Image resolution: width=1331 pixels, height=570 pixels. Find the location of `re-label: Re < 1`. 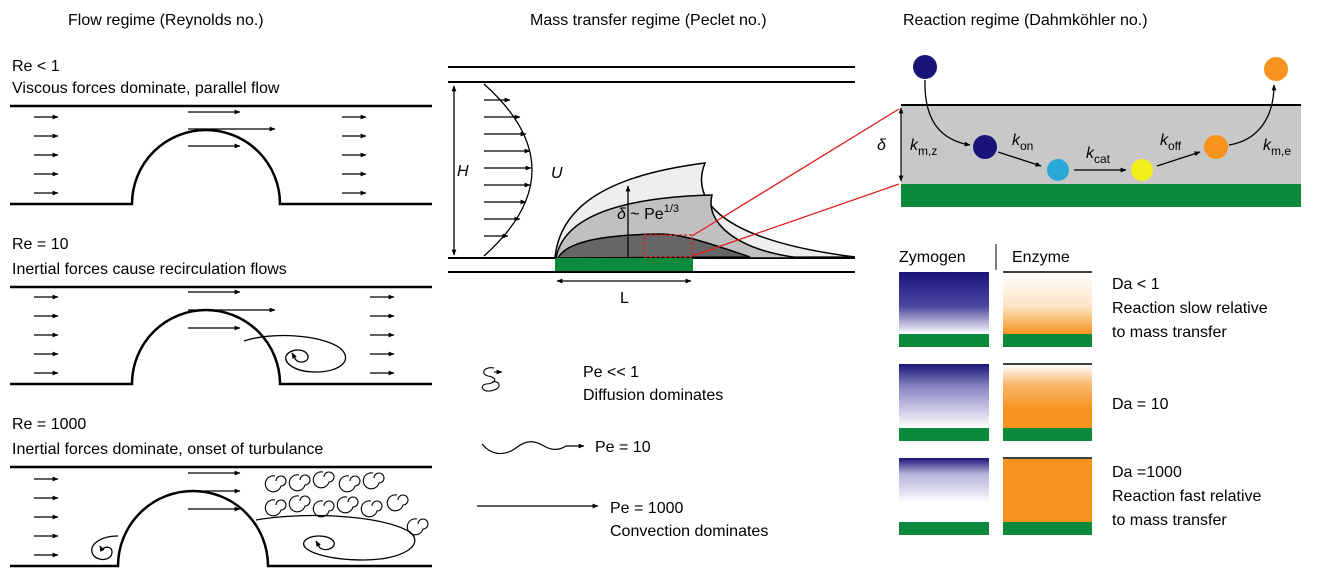

re-label: Re < 1 is located at coordinates (36, 66).